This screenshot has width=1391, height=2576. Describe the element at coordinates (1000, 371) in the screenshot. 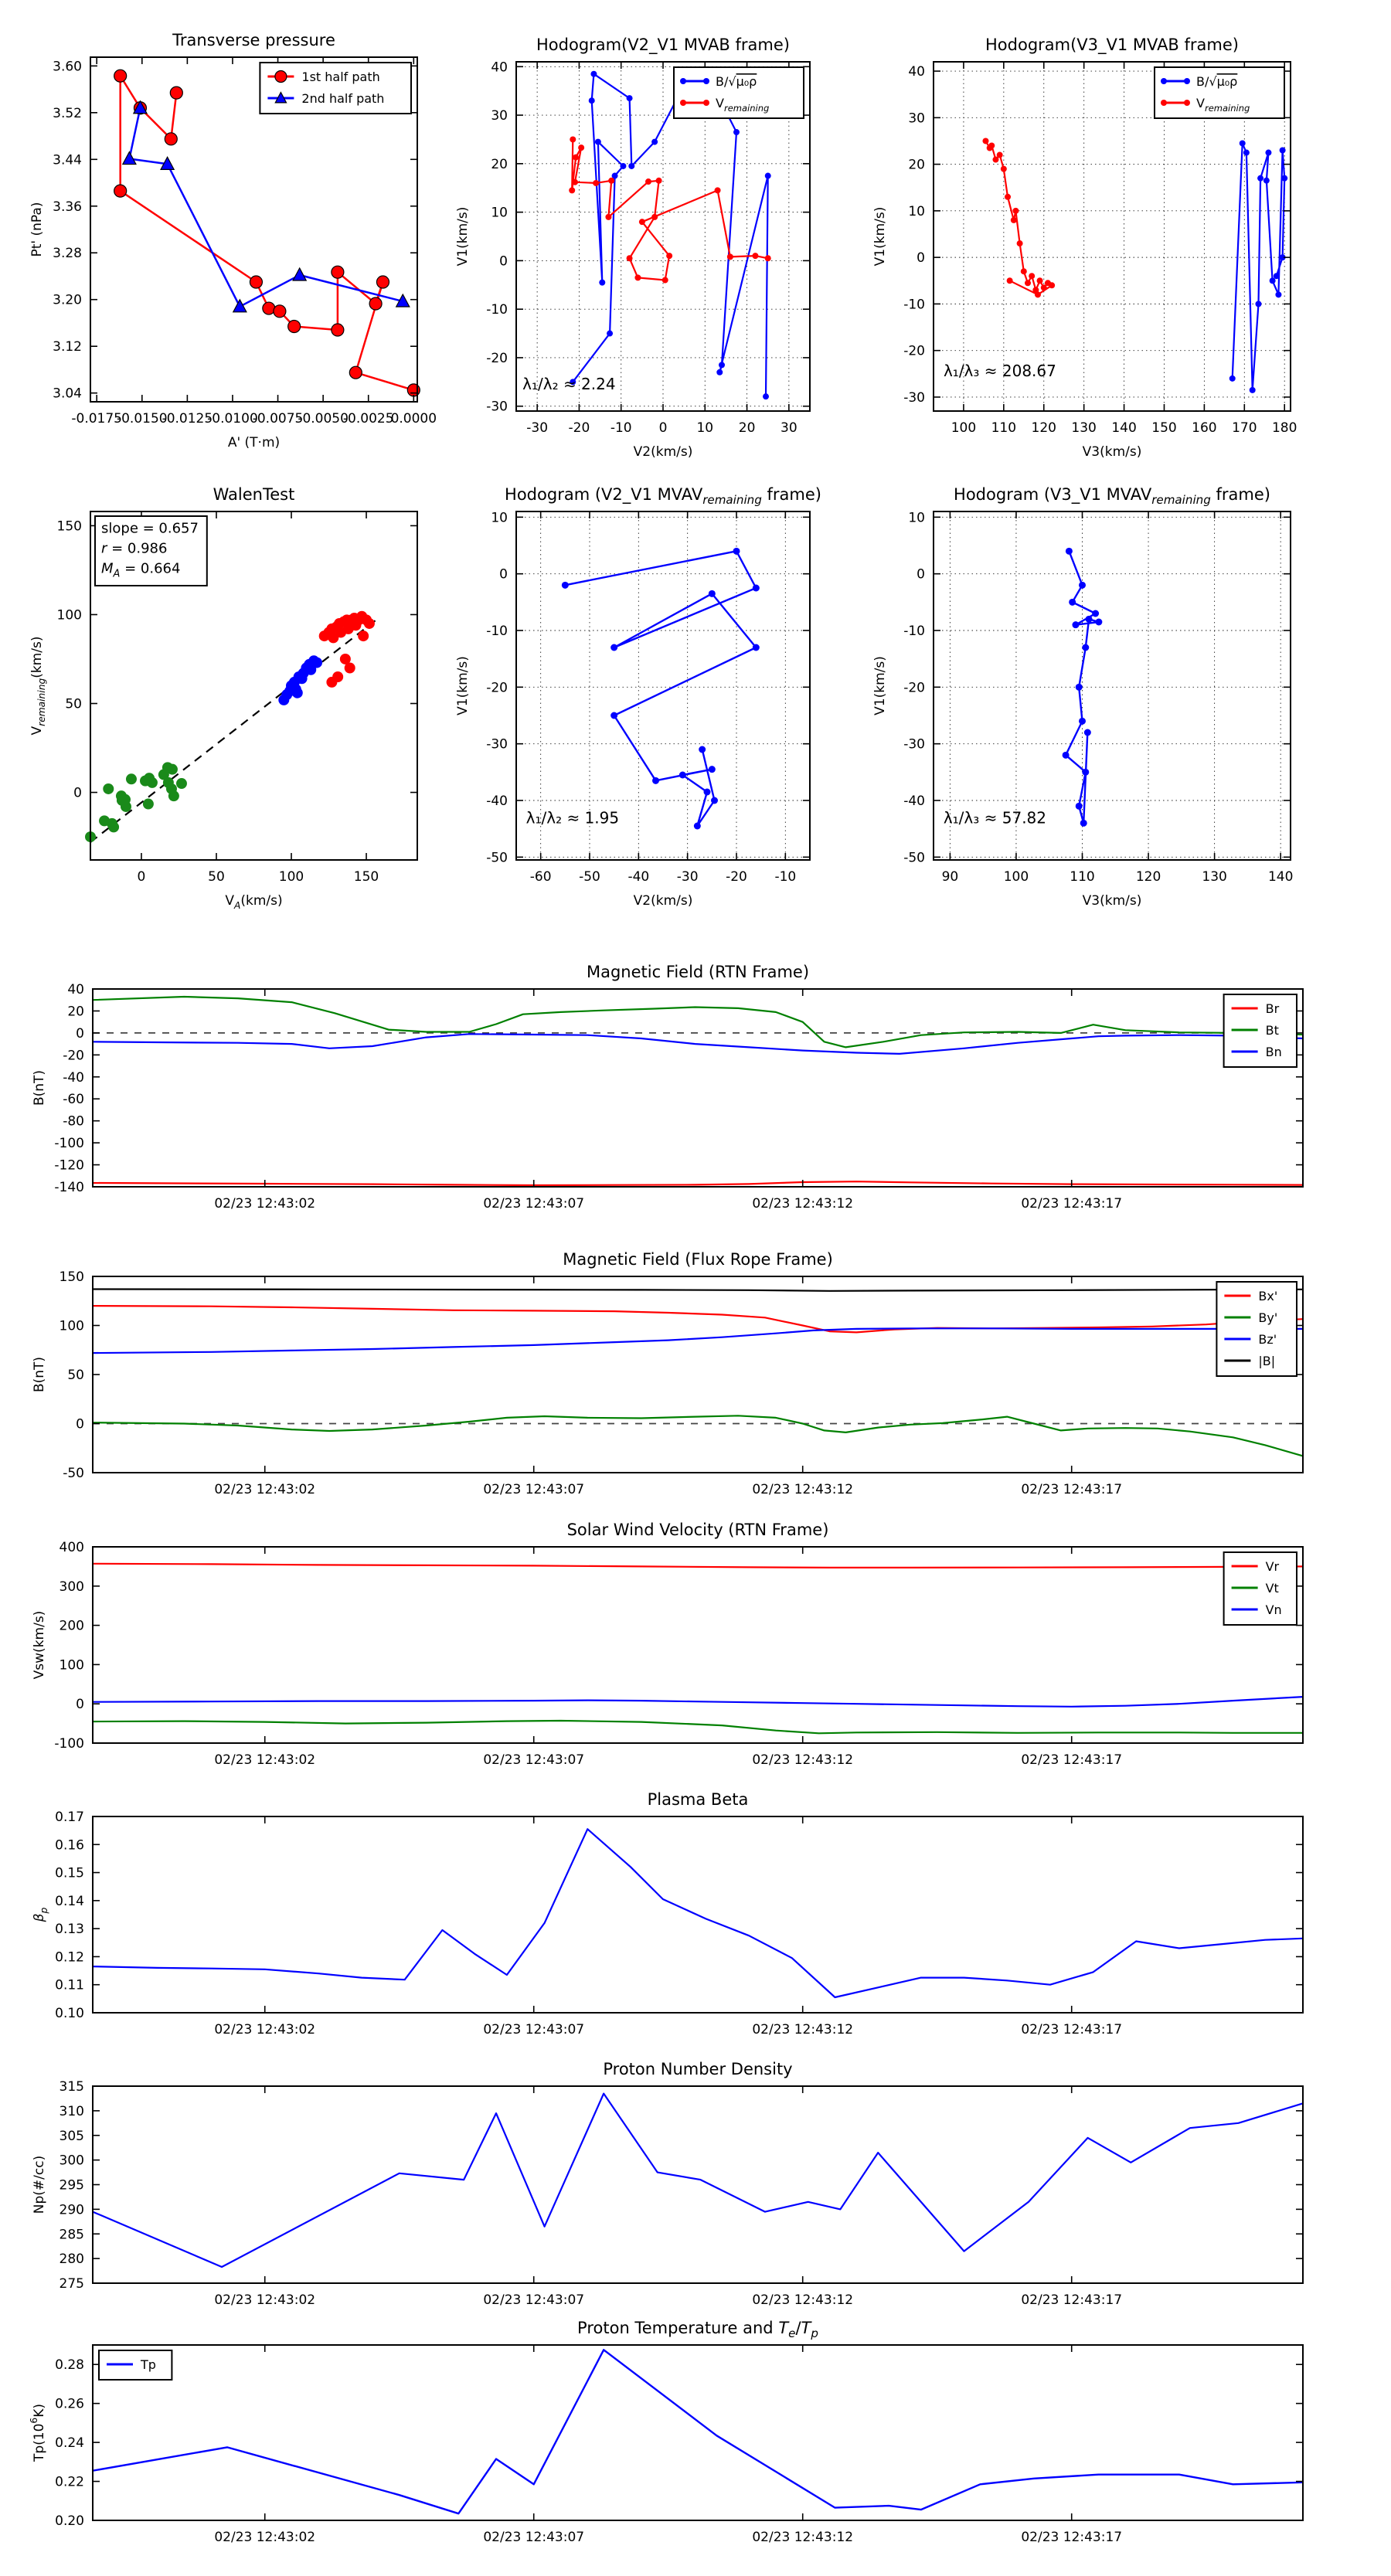

I see `lambda-annotation: λ₁/λ₃ ≈ 208.67` at that location.